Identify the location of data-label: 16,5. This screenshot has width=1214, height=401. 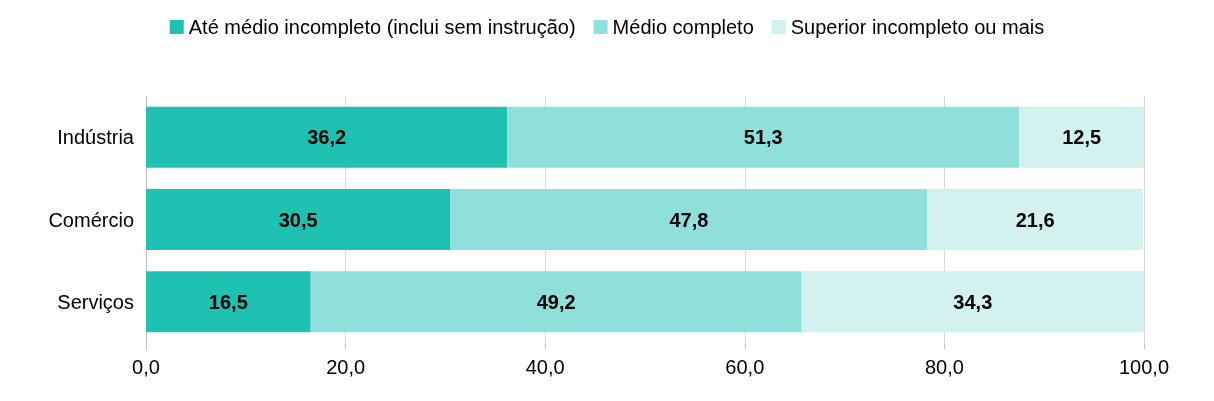
(228, 301).